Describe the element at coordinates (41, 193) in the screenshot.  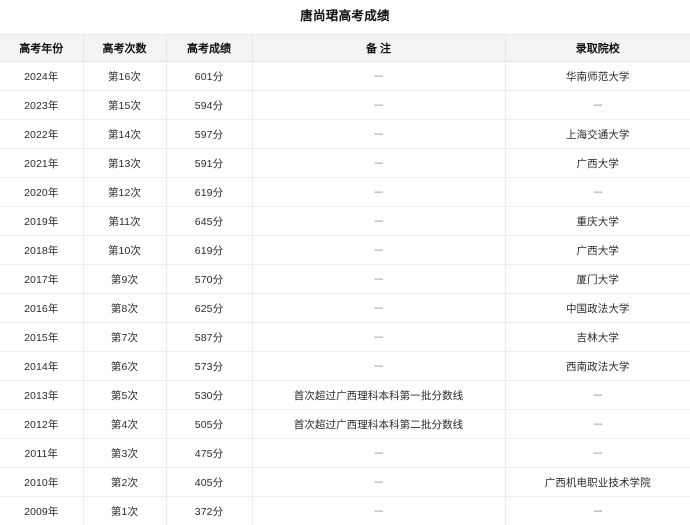
I see `value-year: 2020年` at that location.